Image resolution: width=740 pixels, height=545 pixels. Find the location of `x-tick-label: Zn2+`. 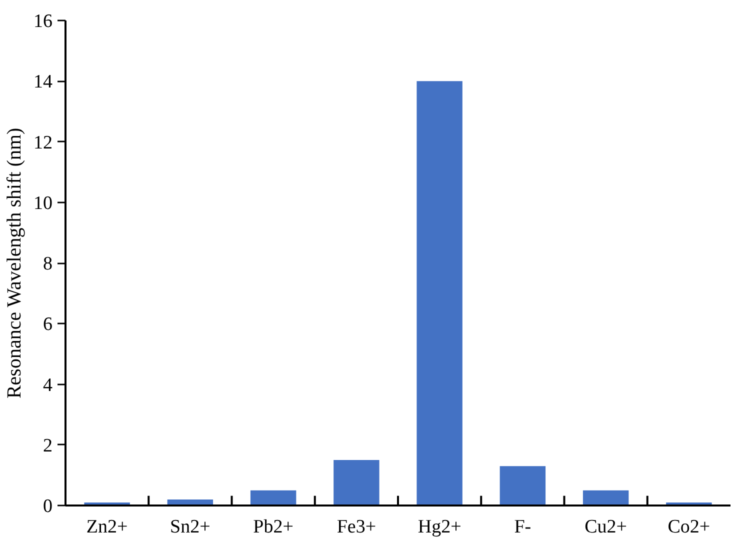

x-tick-label: Zn2+ is located at coordinates (107, 527).